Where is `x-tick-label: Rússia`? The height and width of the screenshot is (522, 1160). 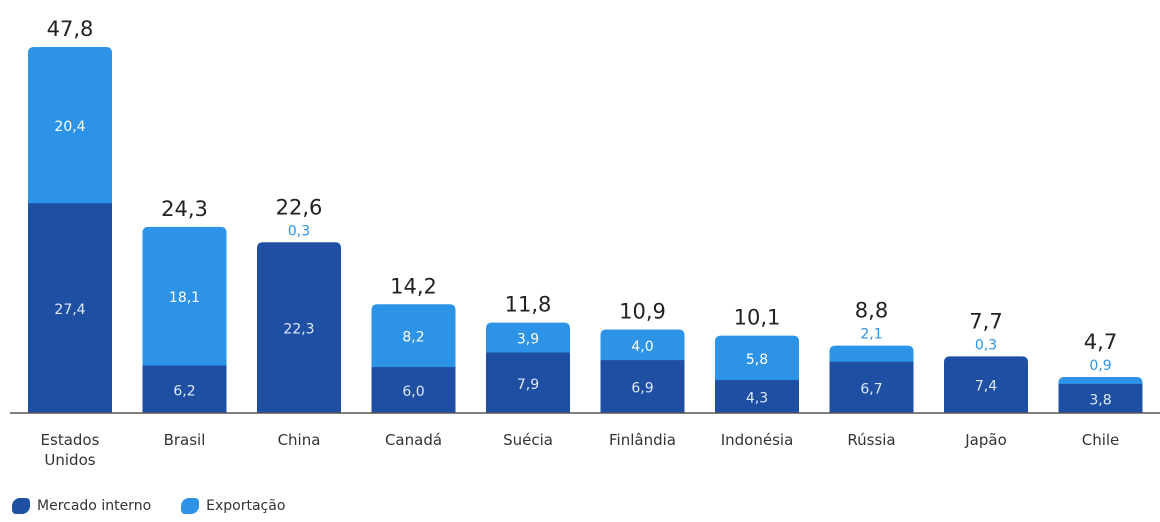
x-tick-label: Rússia is located at coordinates (871, 440).